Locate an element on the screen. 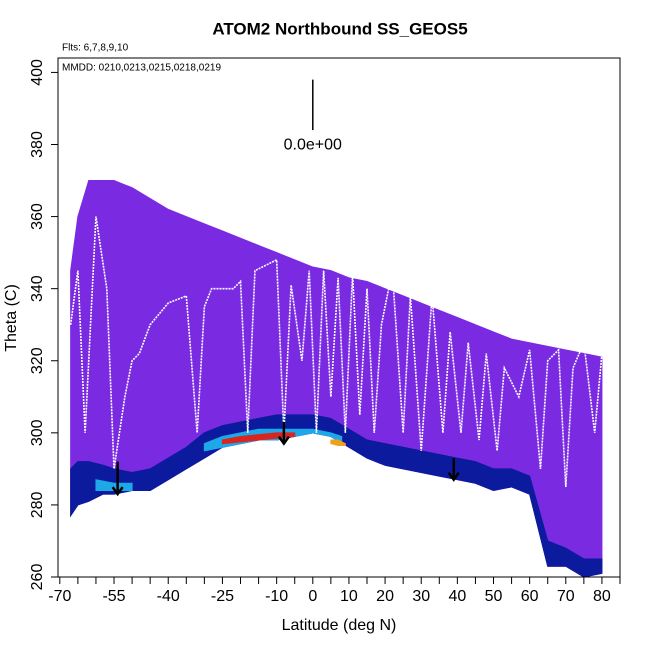 This screenshot has width=650, height=650. y-axis-label: Theta (C) is located at coordinates (11, 318).